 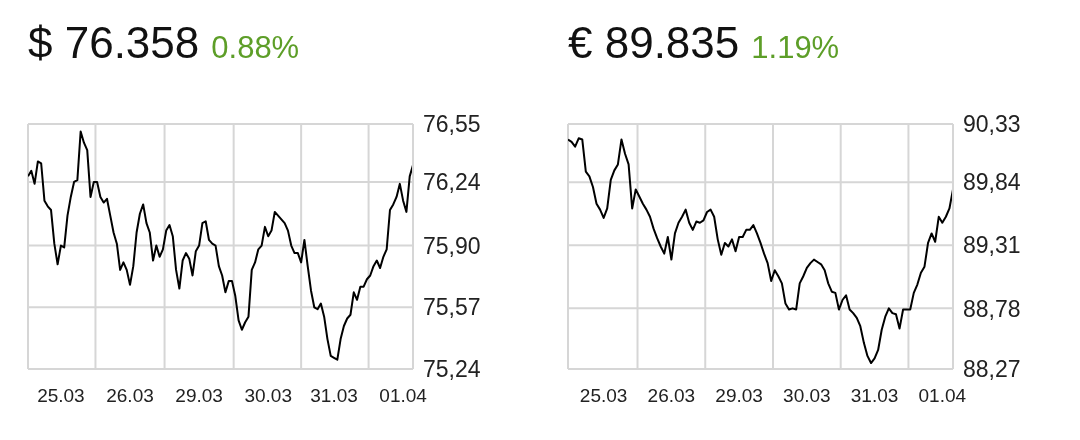 What do you see at coordinates (452, 124) in the screenshot?
I see `y-tick-label: 76,55` at bounding box center [452, 124].